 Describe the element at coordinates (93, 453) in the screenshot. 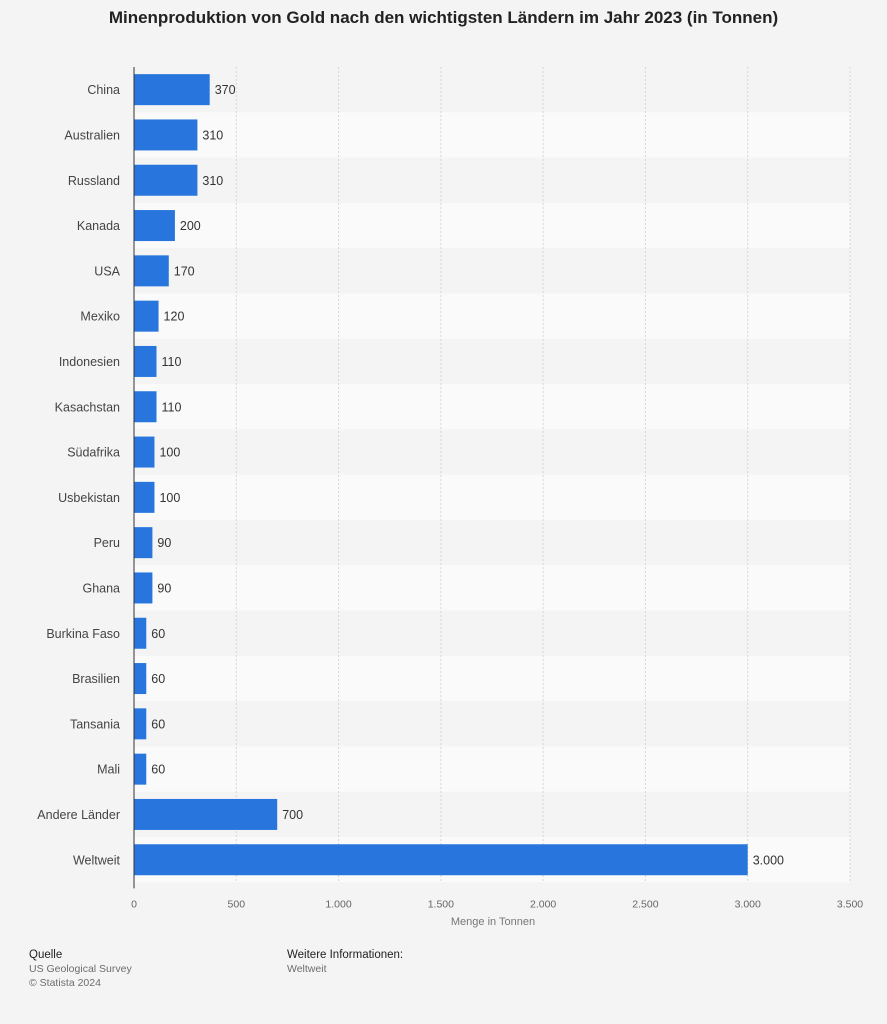

I see `category-label: Südafrika` at that location.